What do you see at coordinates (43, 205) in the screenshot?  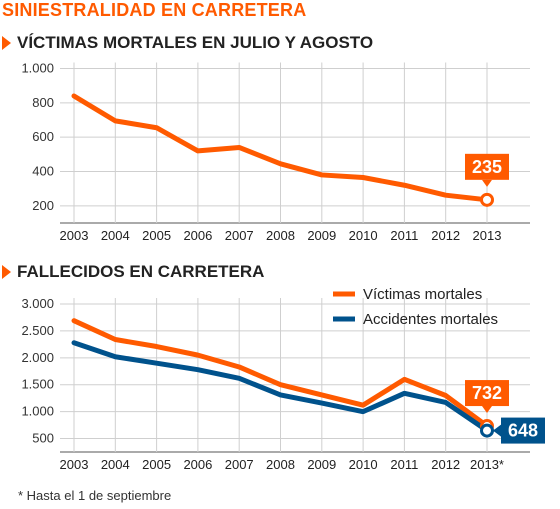 I see `y-tick-label: 200` at bounding box center [43, 205].